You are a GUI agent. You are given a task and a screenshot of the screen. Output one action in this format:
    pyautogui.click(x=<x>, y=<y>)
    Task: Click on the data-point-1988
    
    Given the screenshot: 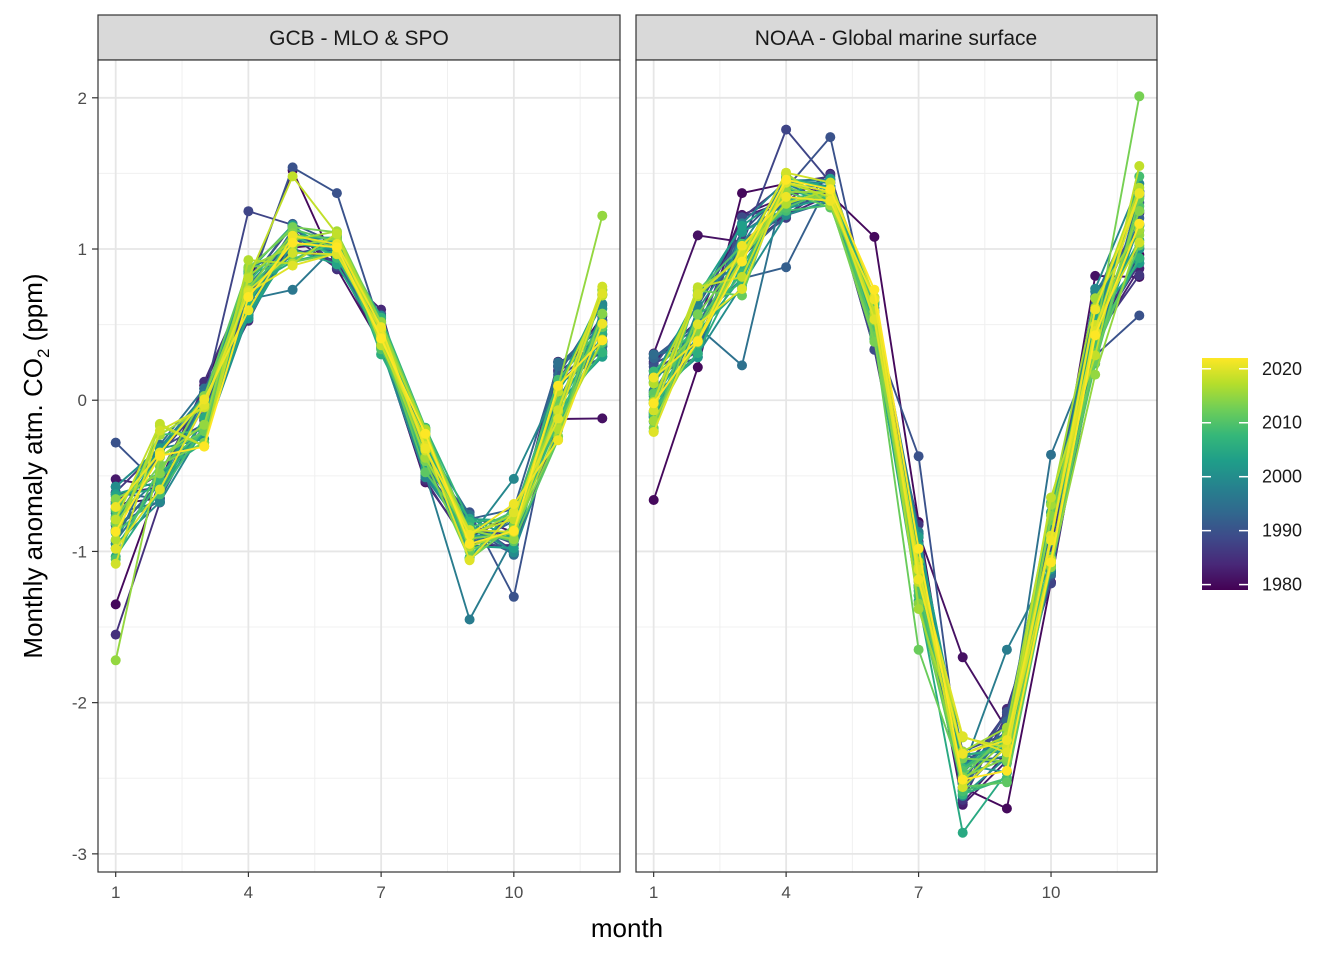 What is the action you would take?
    pyautogui.click(x=786, y=129)
    